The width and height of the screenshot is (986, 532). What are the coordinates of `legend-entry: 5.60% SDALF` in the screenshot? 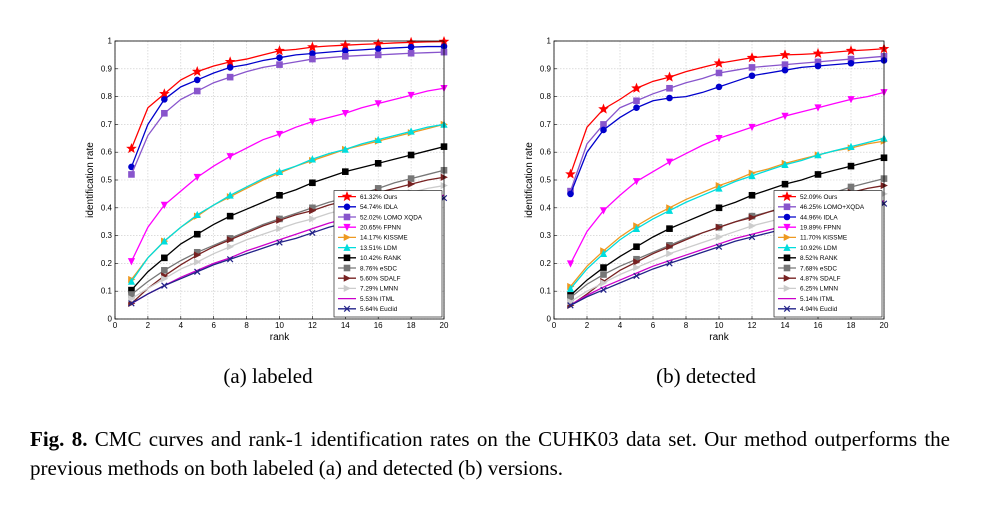 It's located at (380, 279).